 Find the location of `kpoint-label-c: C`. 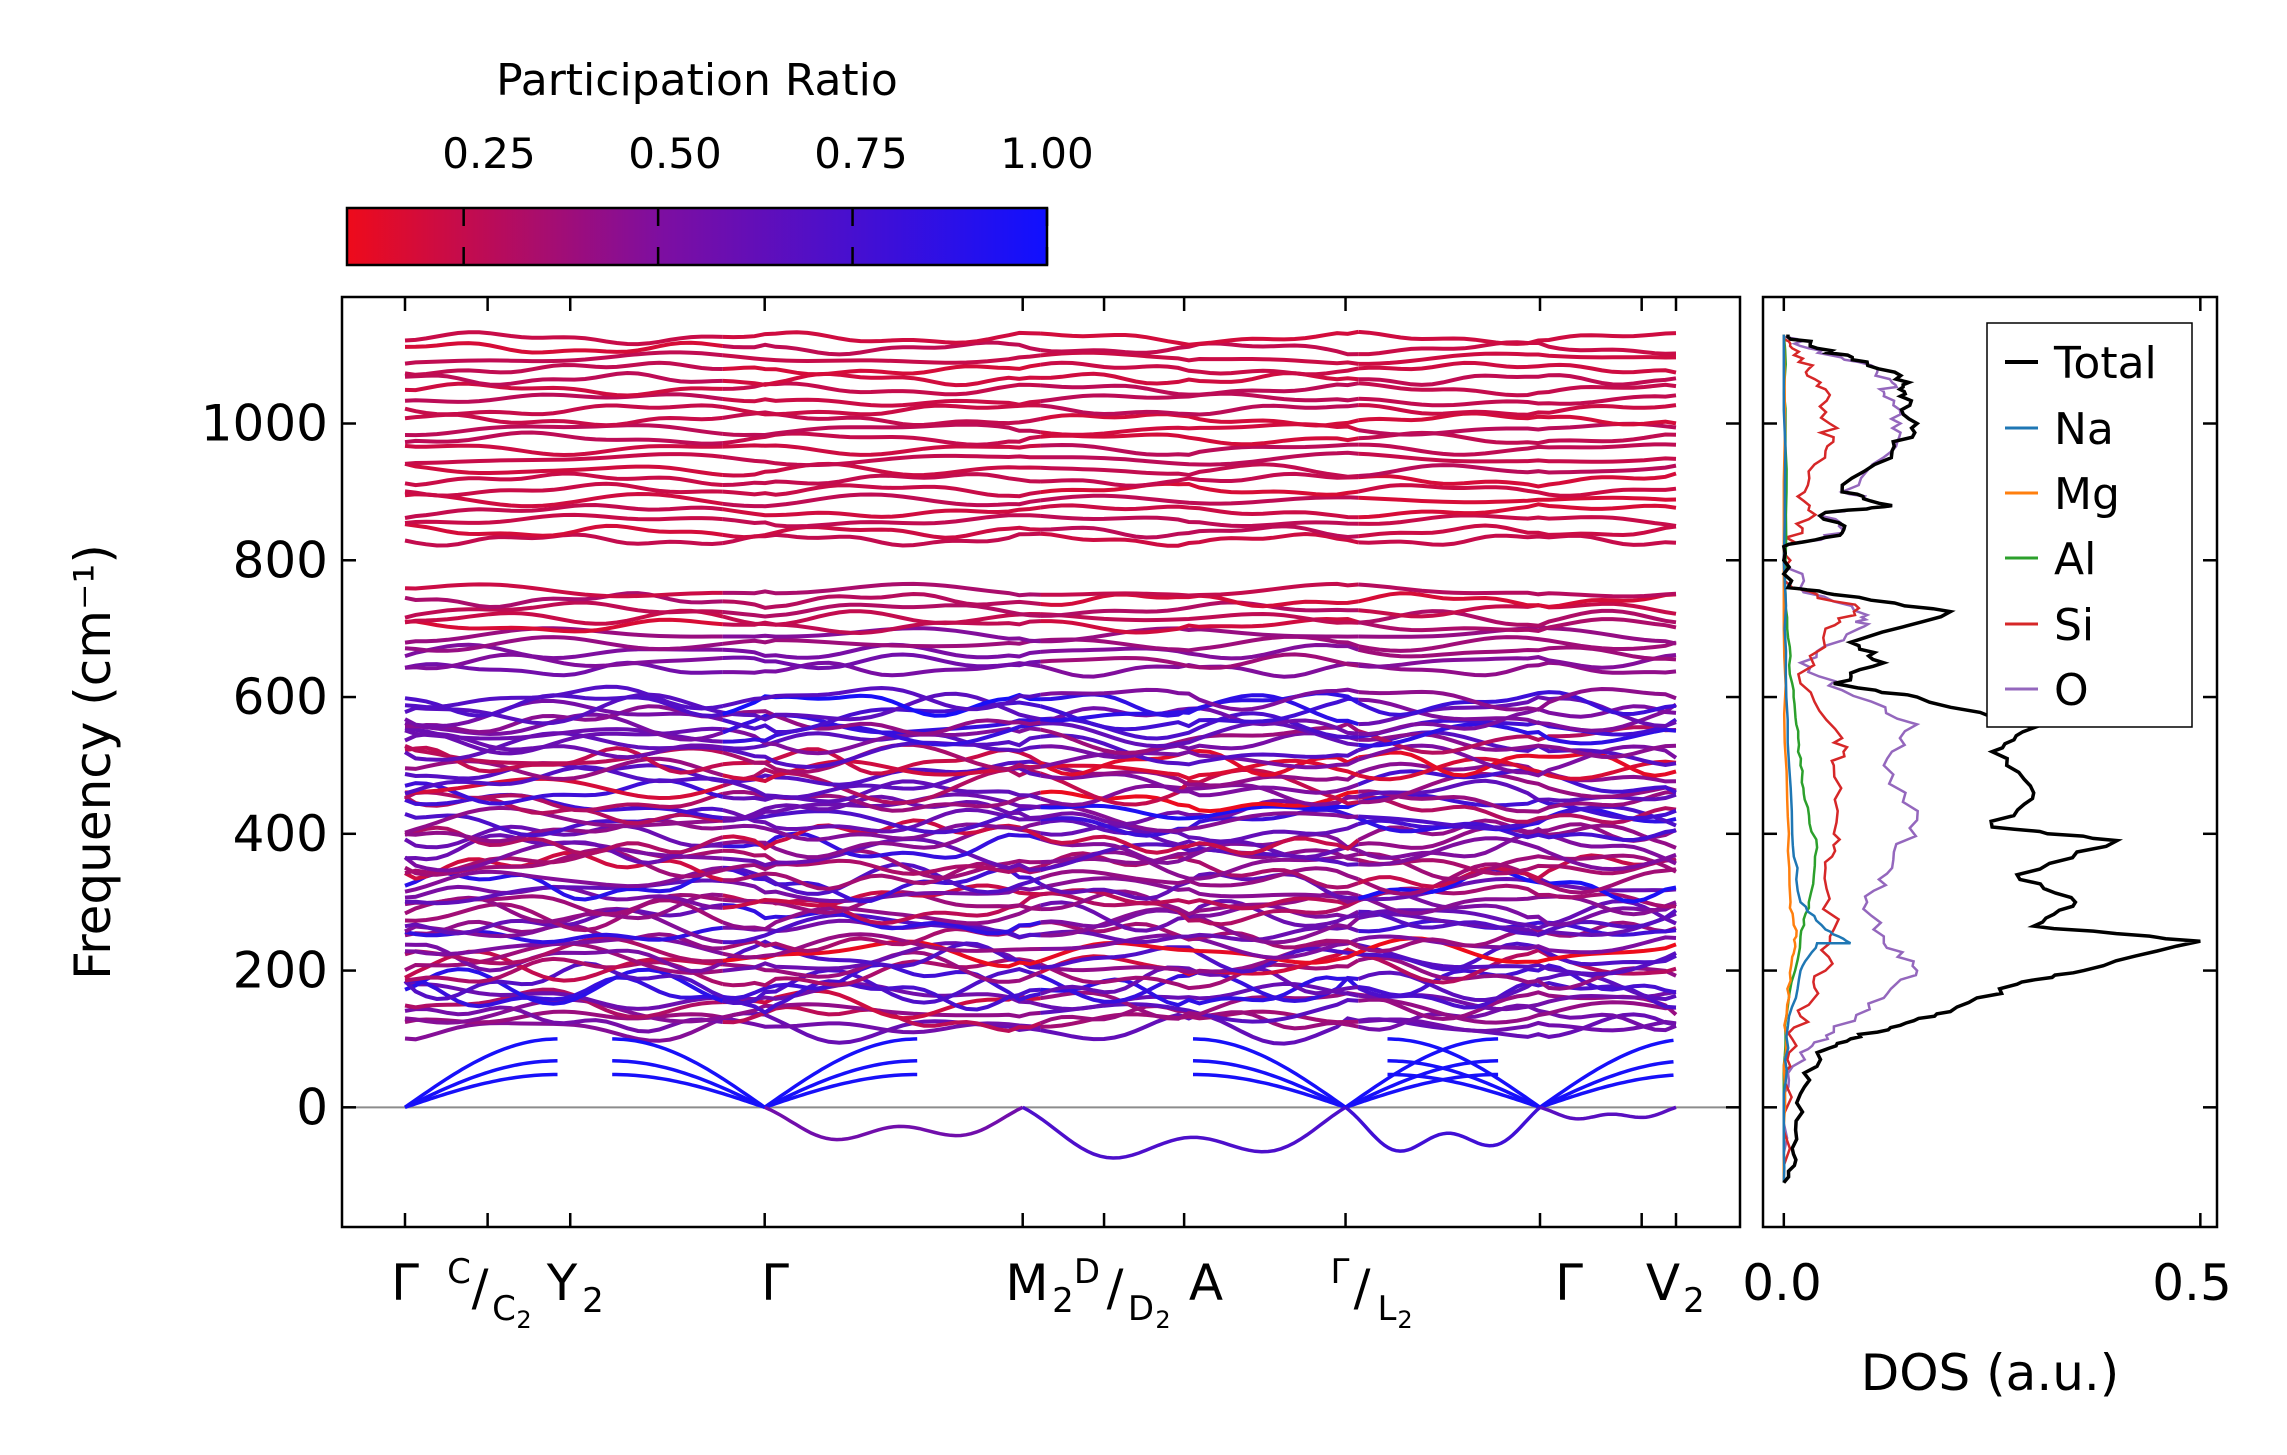

kpoint-label-c: C is located at coordinates (459, 1272).